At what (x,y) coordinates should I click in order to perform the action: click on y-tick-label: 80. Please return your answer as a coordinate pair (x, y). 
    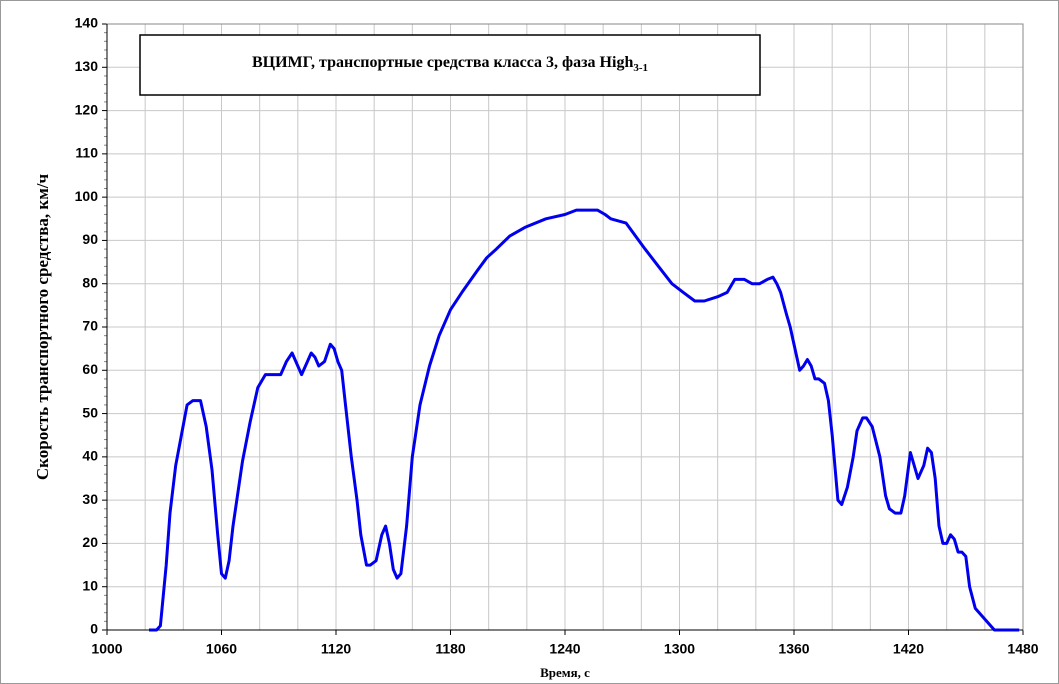
    Looking at the image, I should click on (90, 282).